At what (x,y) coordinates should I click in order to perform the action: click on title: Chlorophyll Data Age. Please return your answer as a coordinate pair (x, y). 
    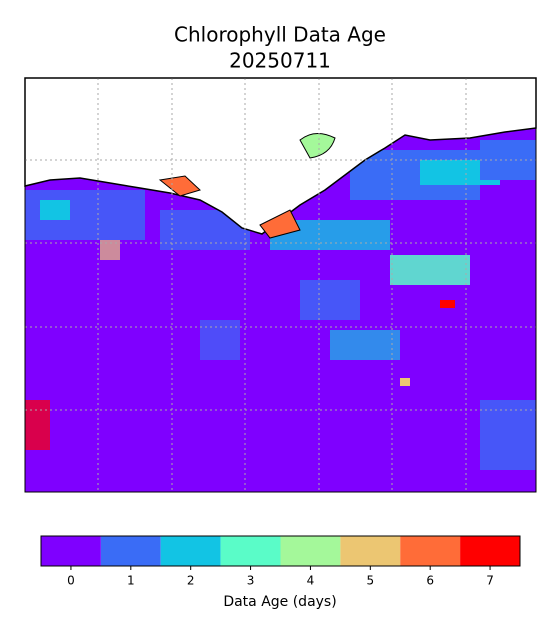
    Looking at the image, I should click on (280, 35).